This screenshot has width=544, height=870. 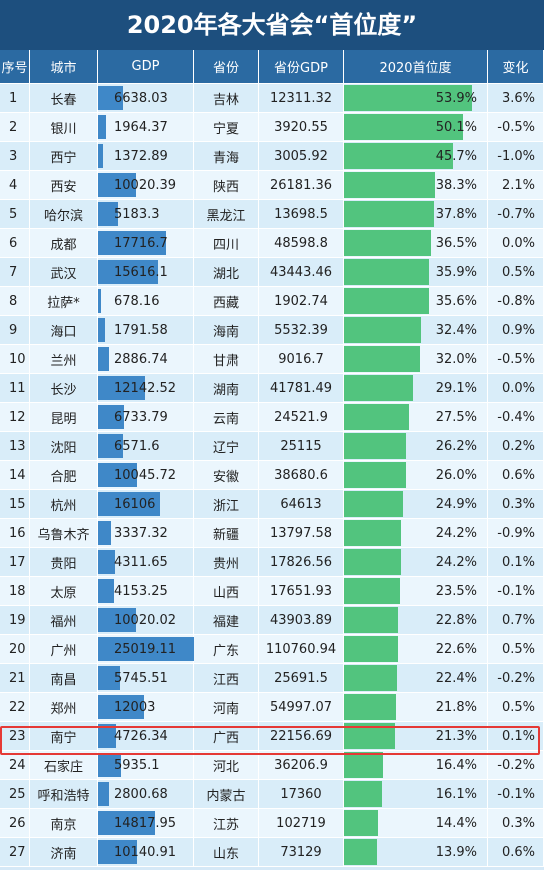 What do you see at coordinates (456, 533) in the screenshot?
I see `primacy-value: 24.2%` at bounding box center [456, 533].